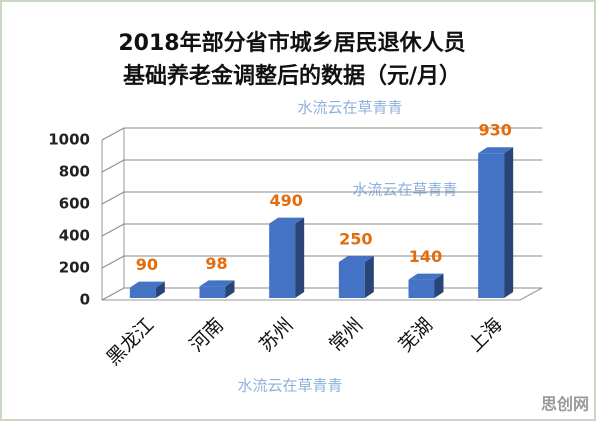  I want to click on value-label: 490, so click(285, 200).